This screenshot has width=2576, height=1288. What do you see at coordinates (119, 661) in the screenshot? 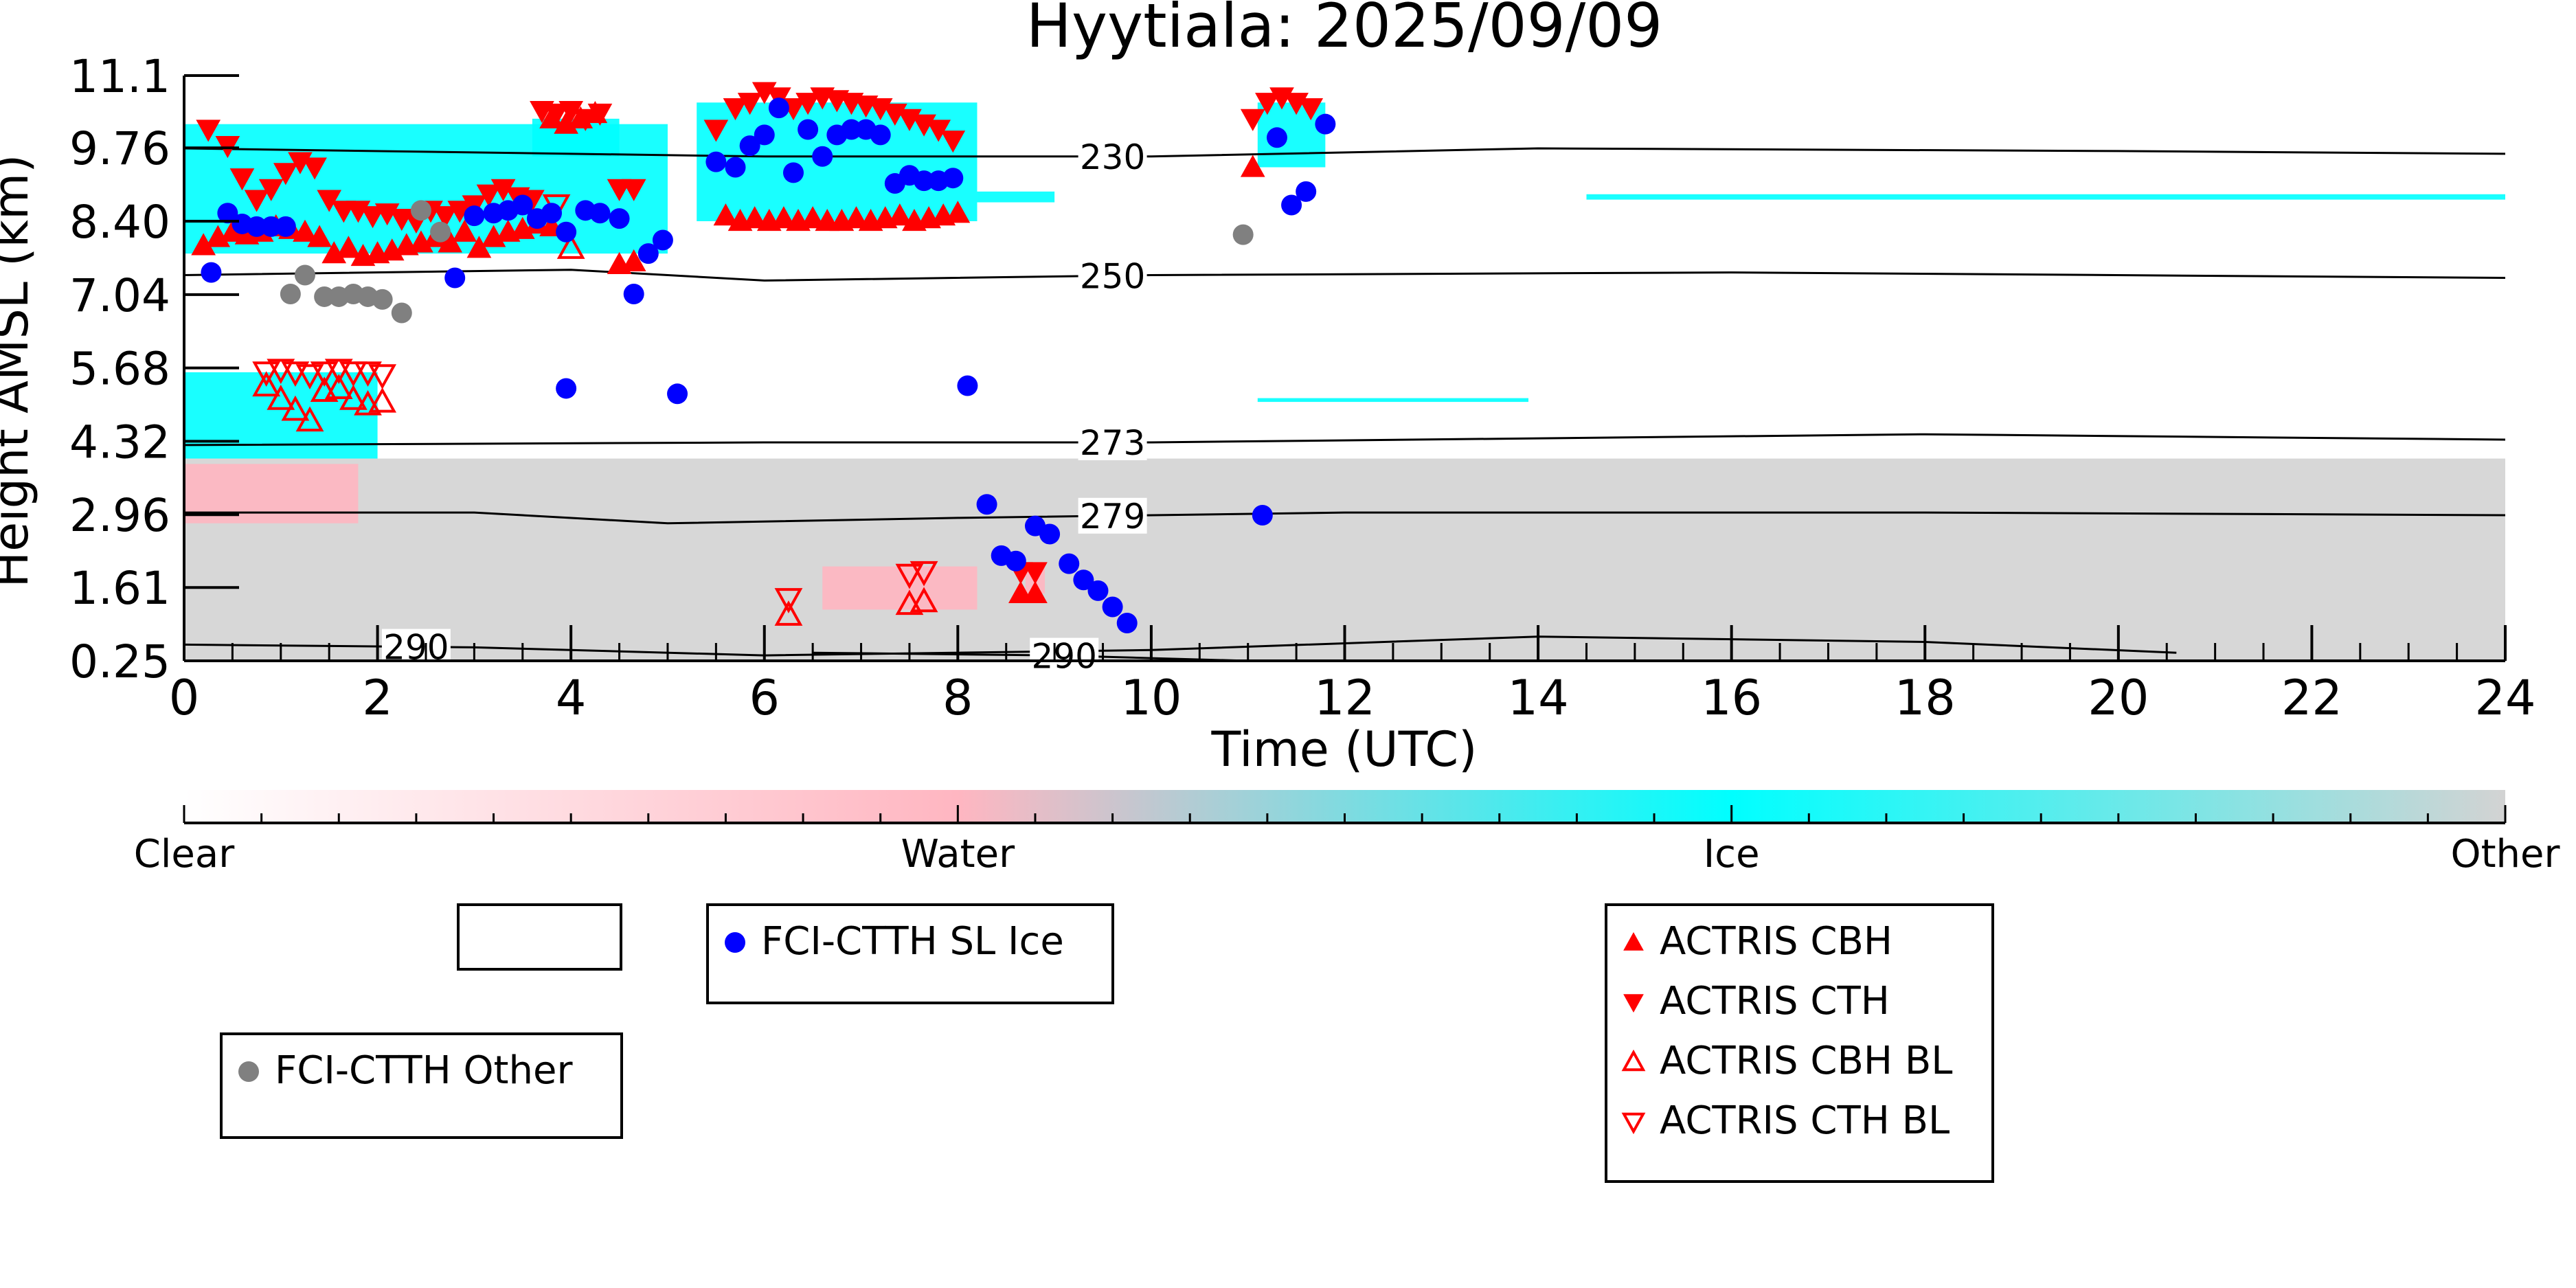
I see `y-tick-label: 0.25` at bounding box center [119, 661].